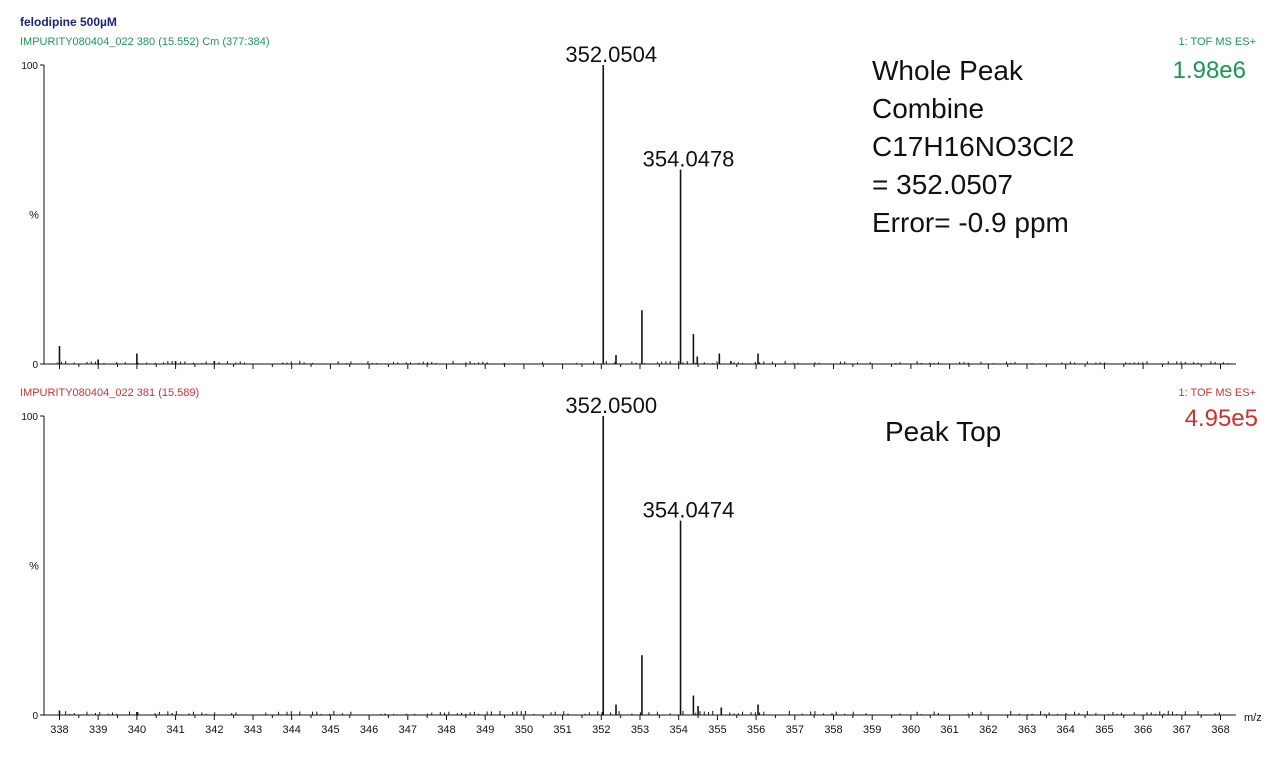  What do you see at coordinates (1066, 730) in the screenshot?
I see `bottom-x-tick-label: 364` at bounding box center [1066, 730].